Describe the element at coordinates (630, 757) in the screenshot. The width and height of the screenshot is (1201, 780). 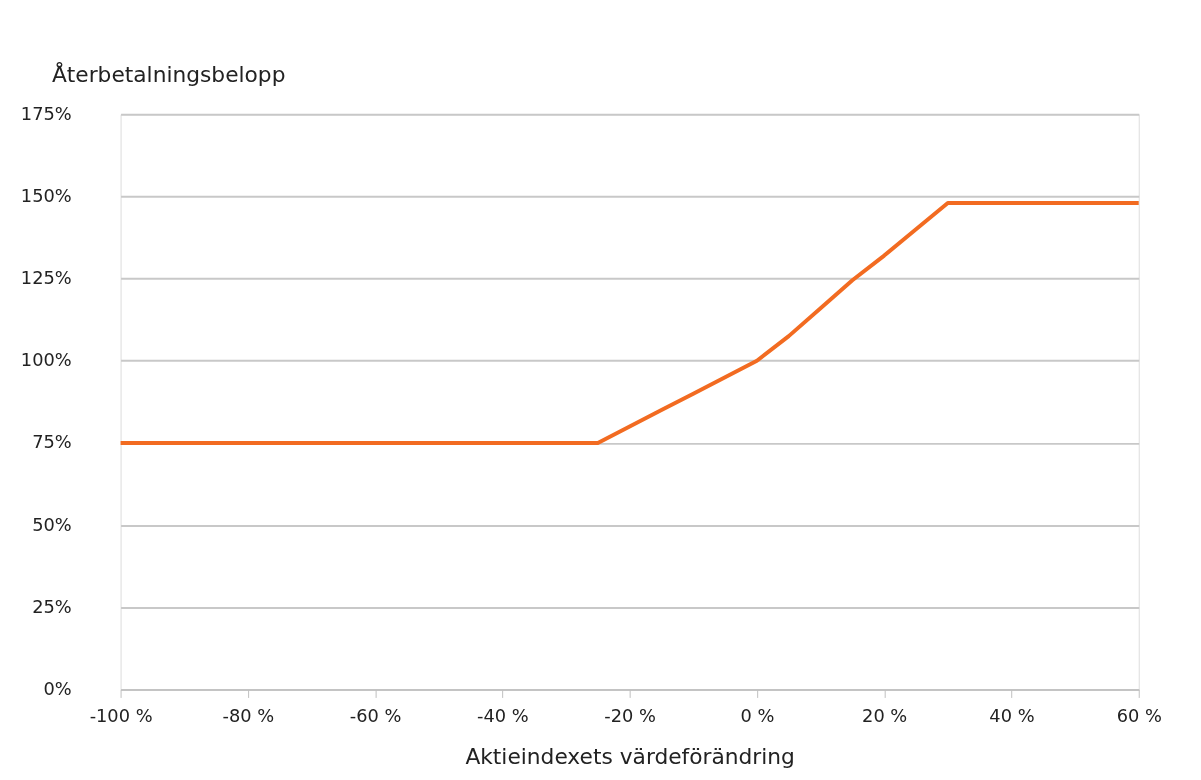
I see `x-axis-title: Aktieindexets värdeförändring` at that location.